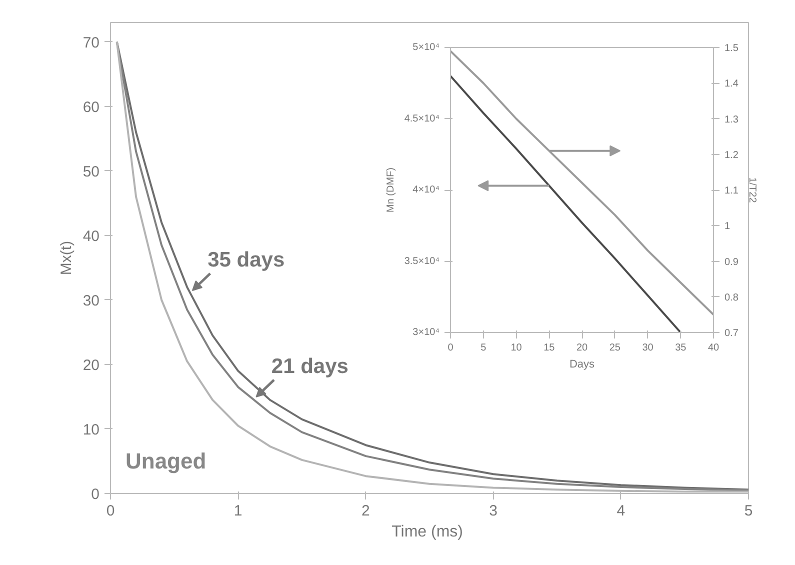 This screenshot has width=795, height=565. What do you see at coordinates (621, 511) in the screenshot?
I see `x-tick-label: 4` at bounding box center [621, 511].